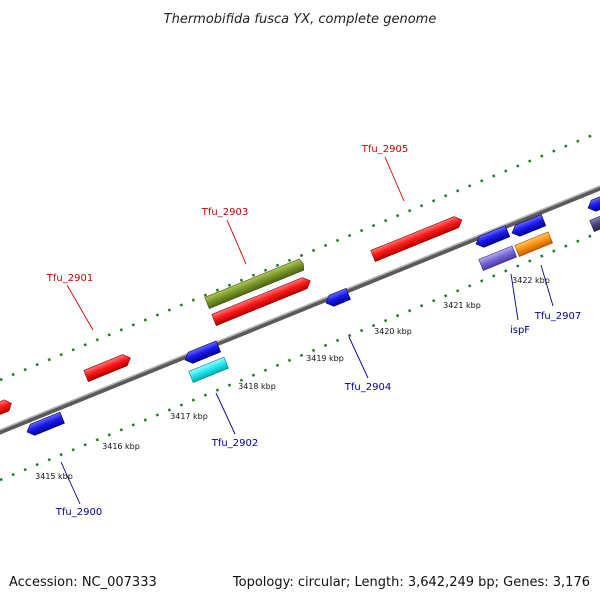  What do you see at coordinates (108, 367) in the screenshot?
I see `gene-arrow-tfu2901` at bounding box center [108, 367].